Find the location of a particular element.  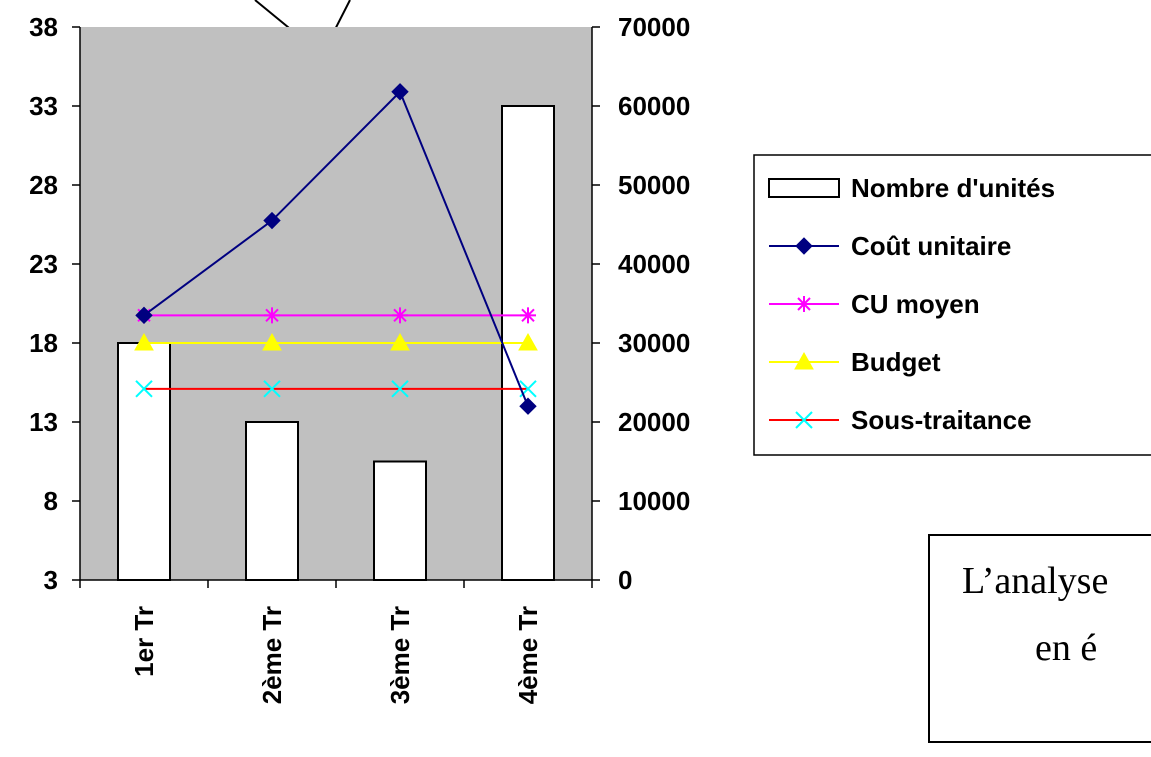

right-axis: 0 10000 20000 30000 40000 50000 60000 70000 is located at coordinates (640, 303).